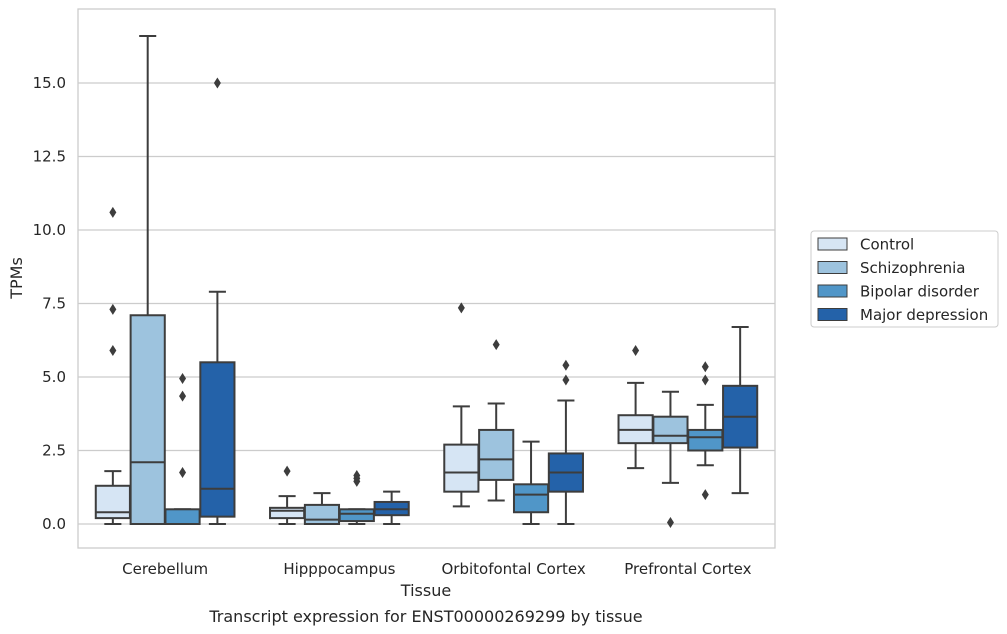 The width and height of the screenshot is (1007, 634). I want to click on y-axis-label: TPMs, so click(16, 278).